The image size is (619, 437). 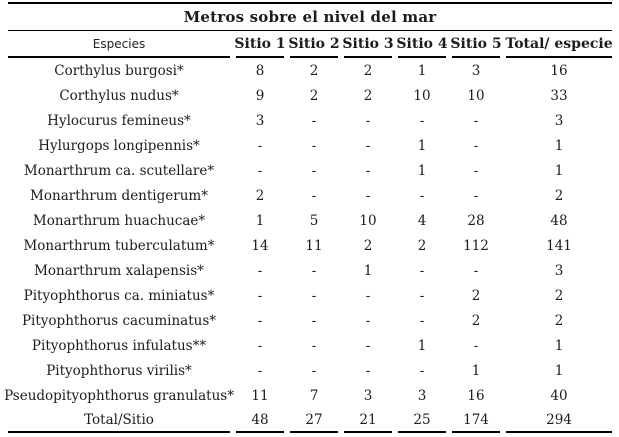 What do you see at coordinates (422, 220) in the screenshot?
I see `site-count-cell: 4` at bounding box center [422, 220].